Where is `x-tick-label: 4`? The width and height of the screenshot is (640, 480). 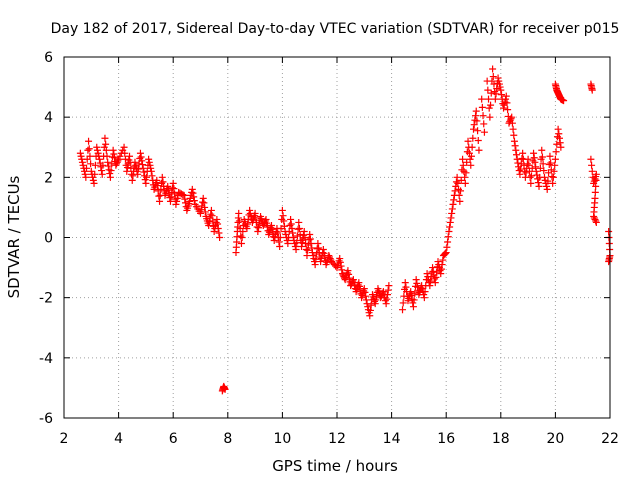 x-tick-label: 4 is located at coordinates (118, 439).